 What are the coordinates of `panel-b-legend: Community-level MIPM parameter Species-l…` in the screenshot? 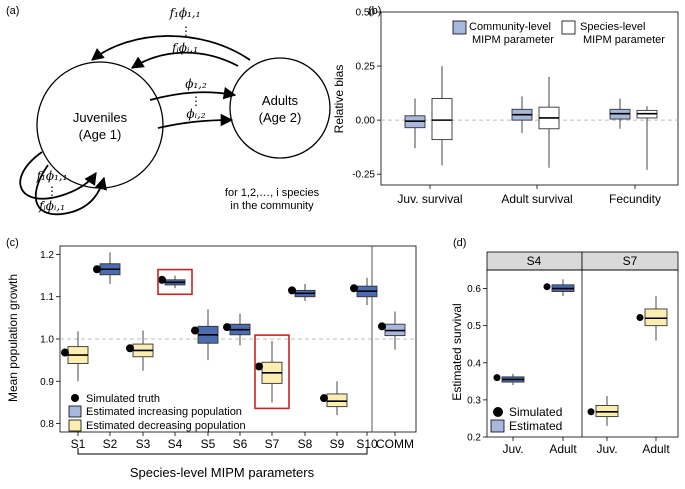 It's located at (558, 33).